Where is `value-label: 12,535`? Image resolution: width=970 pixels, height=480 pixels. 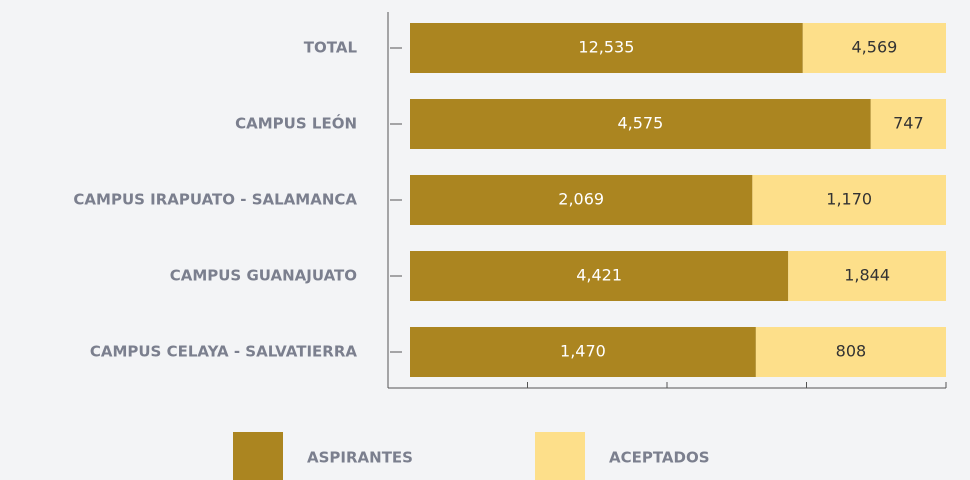 value-label: 12,535 is located at coordinates (606, 47).